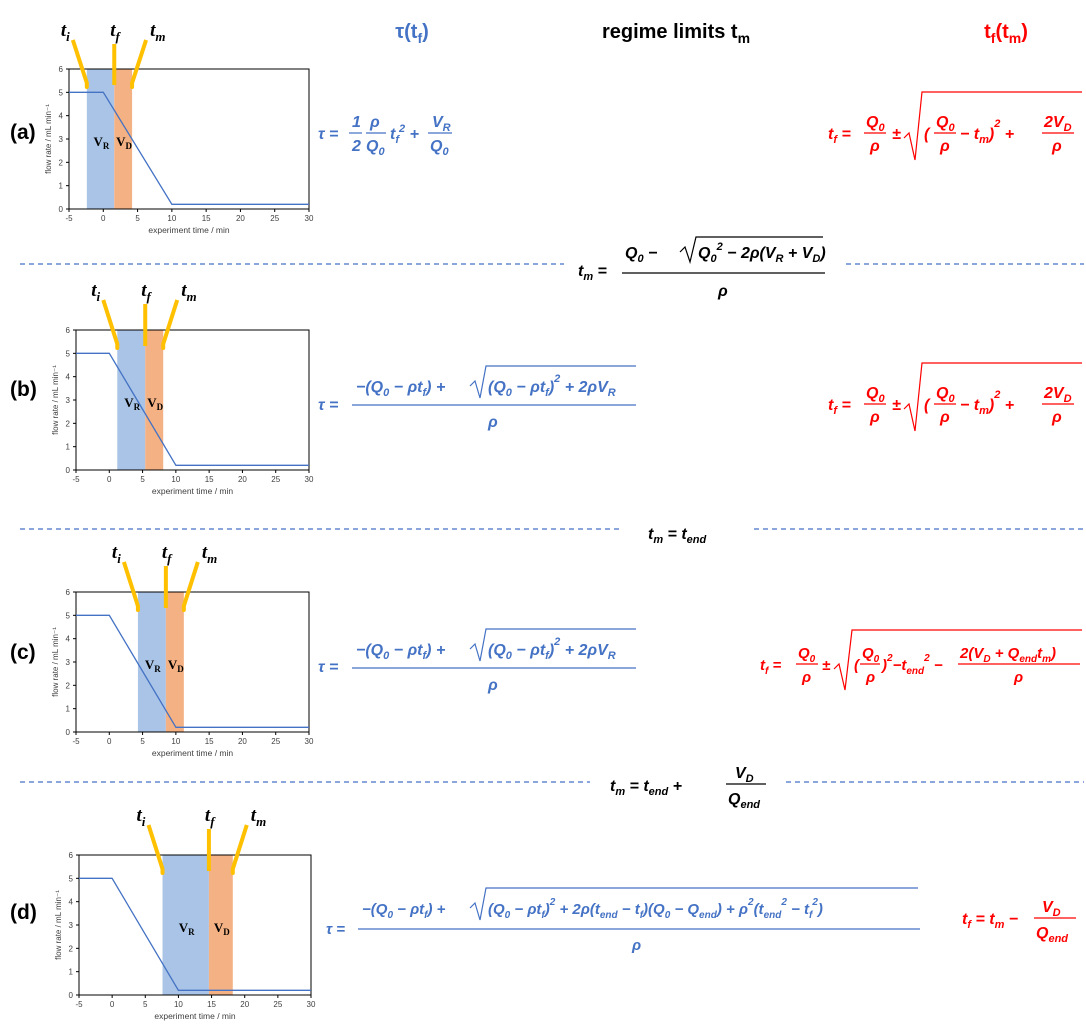  What do you see at coordinates (1057, 124) in the screenshot?
I see `svg-text: 2VD` at bounding box center [1057, 124].